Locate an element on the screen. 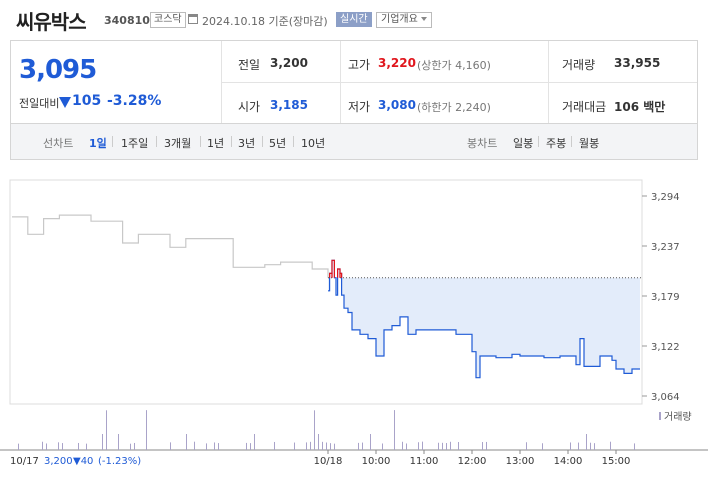  y-tick-label: 3,294 is located at coordinates (665, 197).